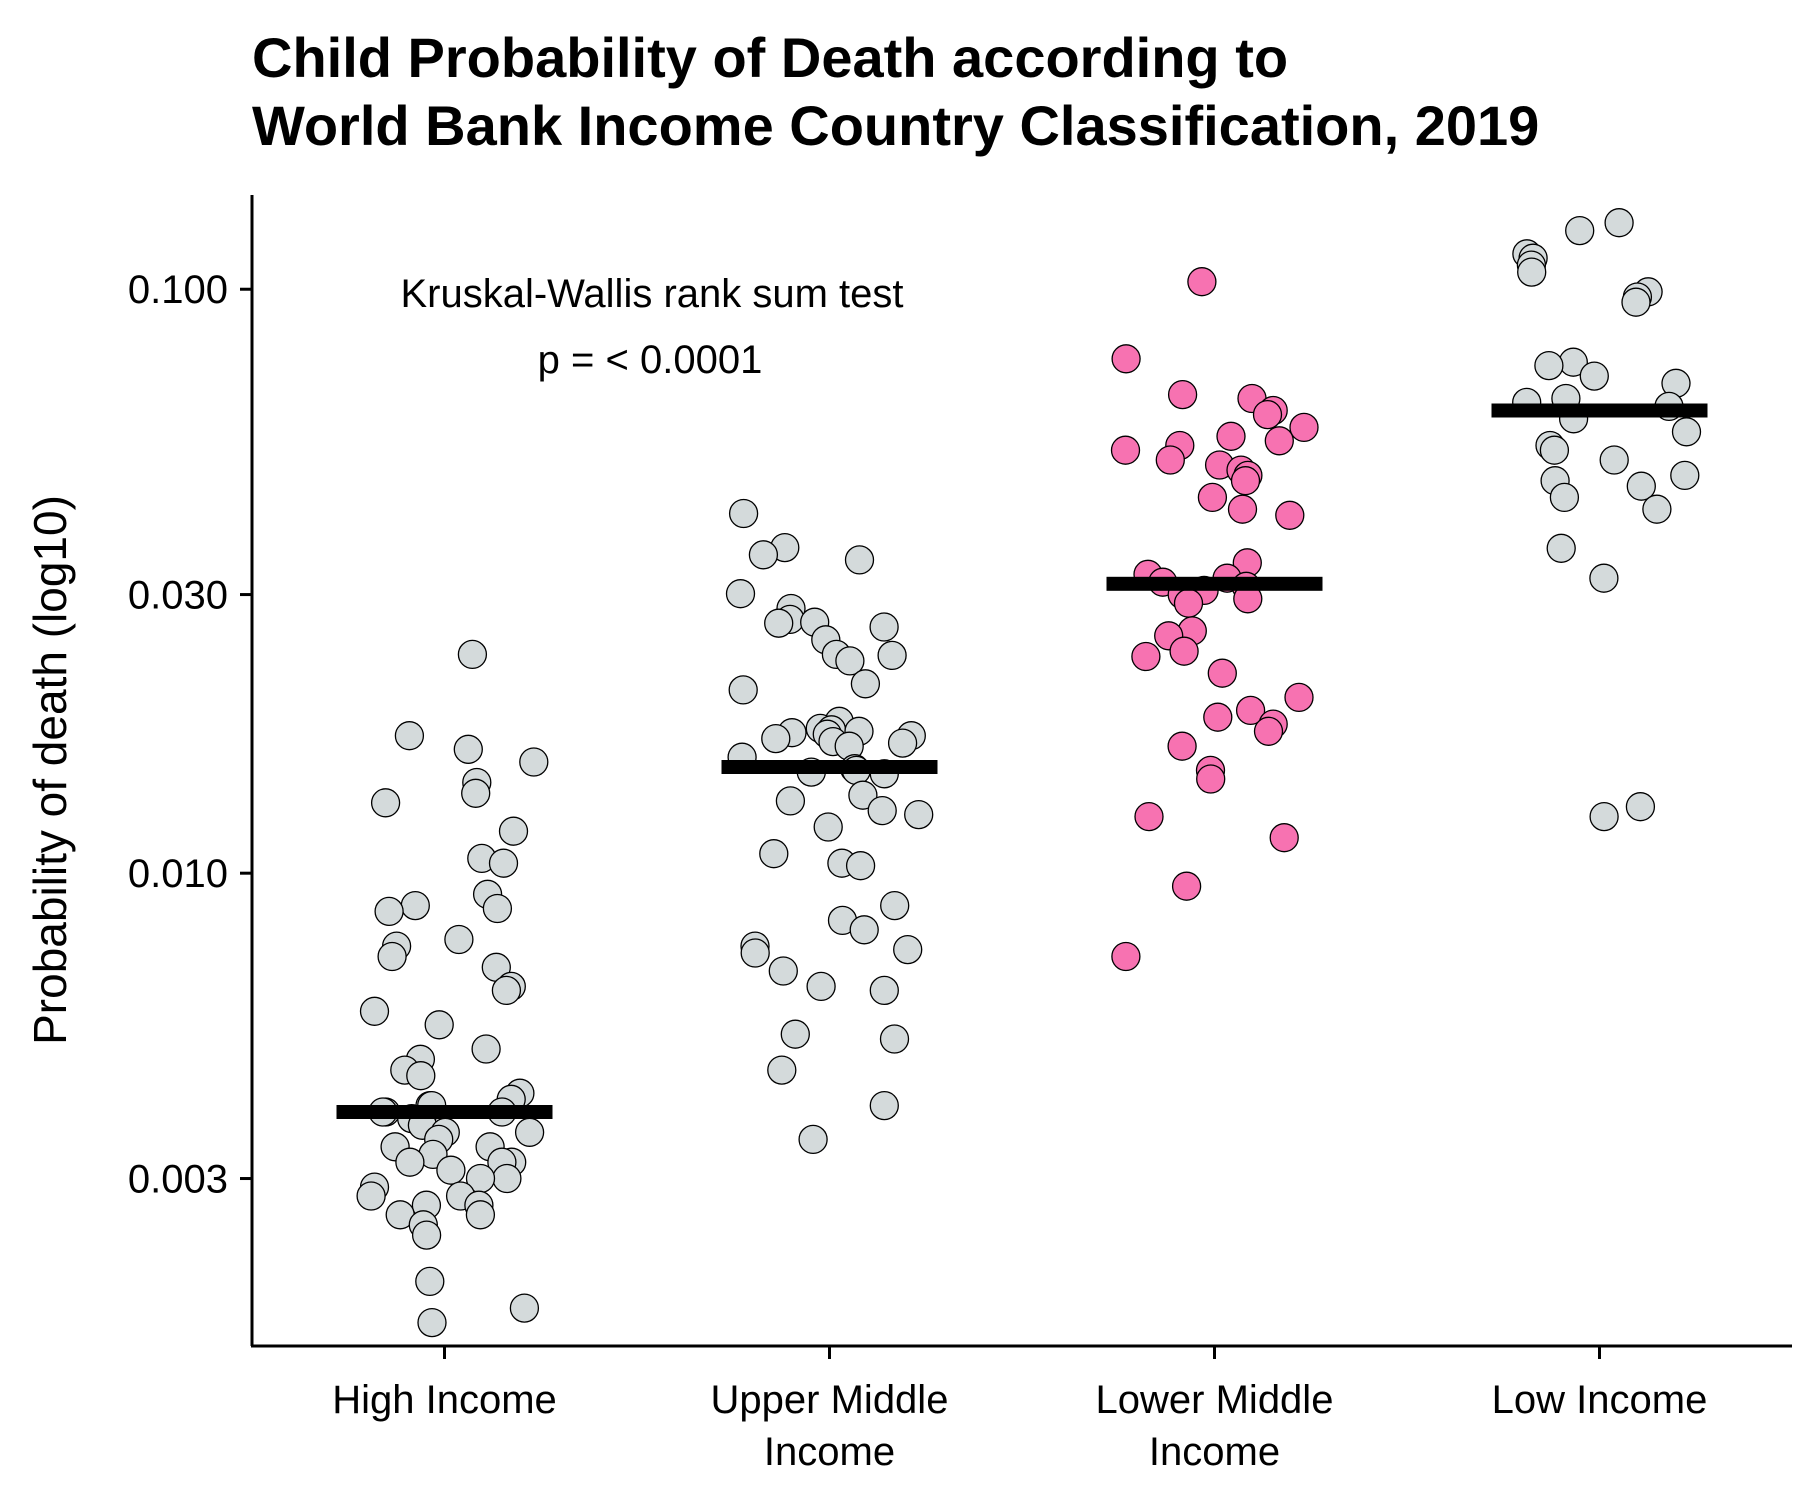  Describe the element at coordinates (1215, 1426) in the screenshot. I see `x-tick-label: Lower Middle Income` at that location.